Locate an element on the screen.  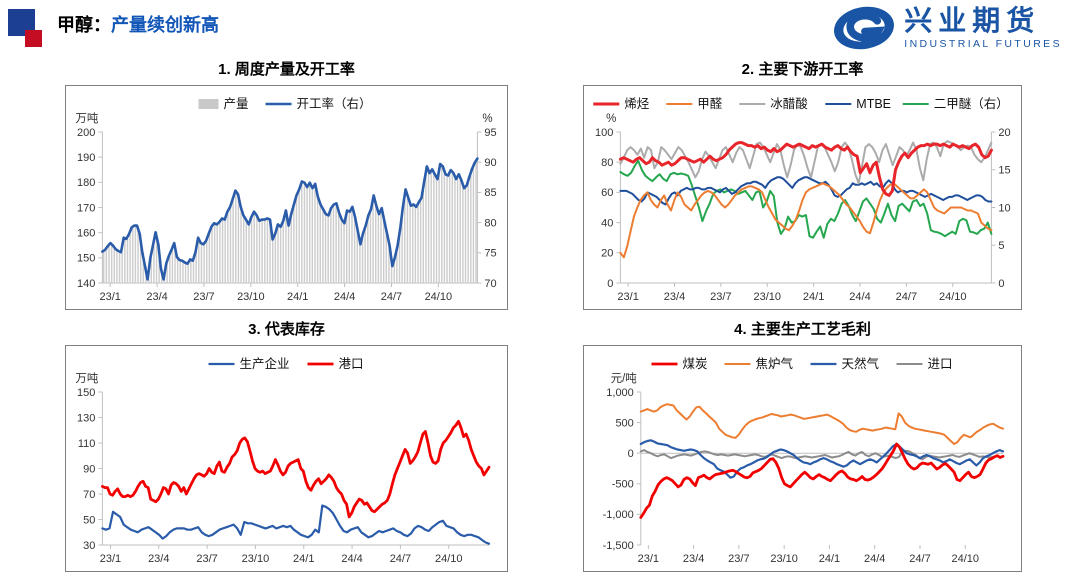
legend-label: 冰醋酸 is located at coordinates (789, 103).